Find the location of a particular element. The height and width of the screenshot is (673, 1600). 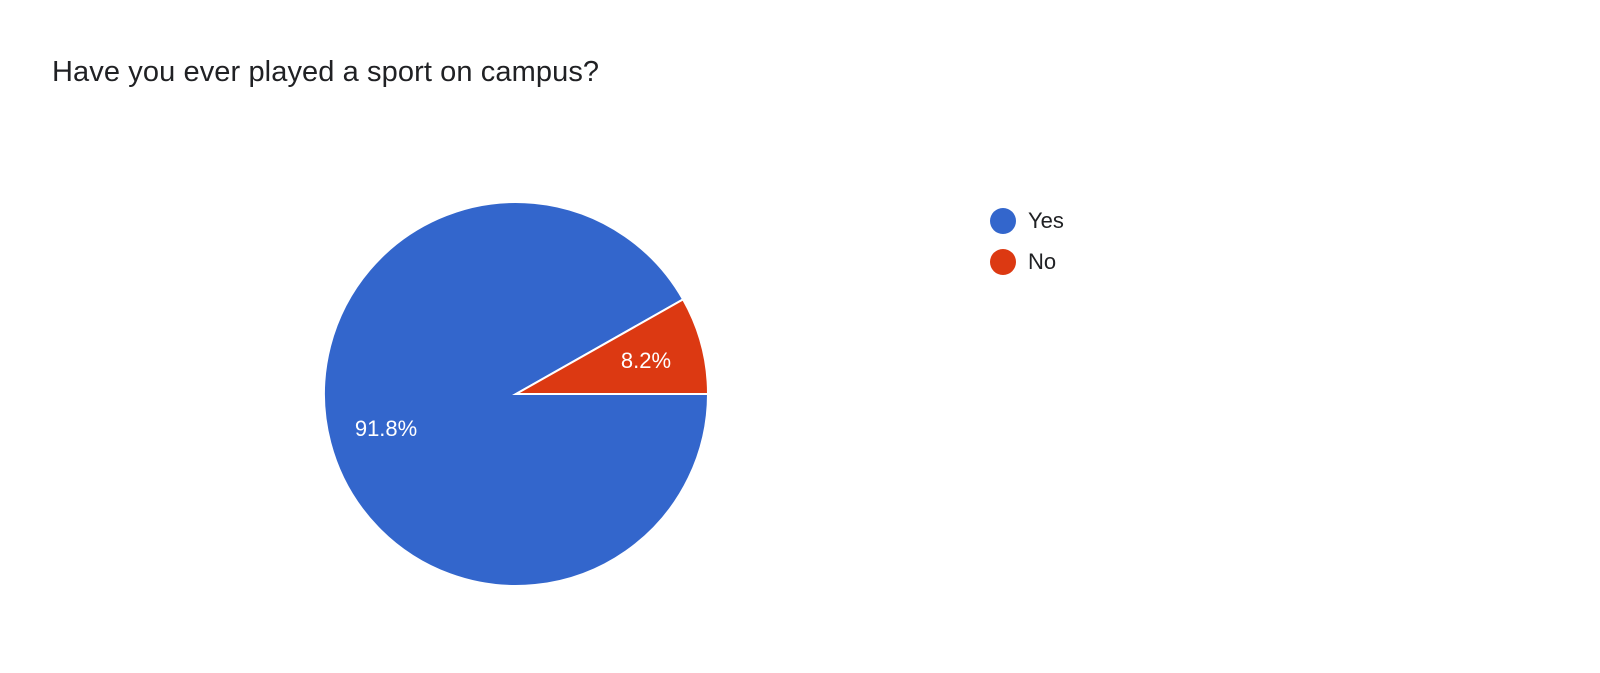

chart-title: Have you ever played a sport on campus? is located at coordinates (326, 72).